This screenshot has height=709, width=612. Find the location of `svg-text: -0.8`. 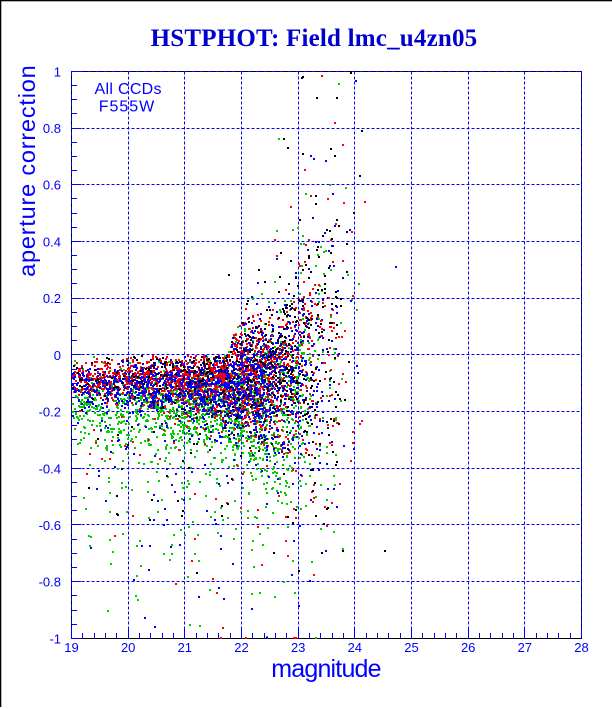

svg-text: -0.8 is located at coordinates (50, 582).